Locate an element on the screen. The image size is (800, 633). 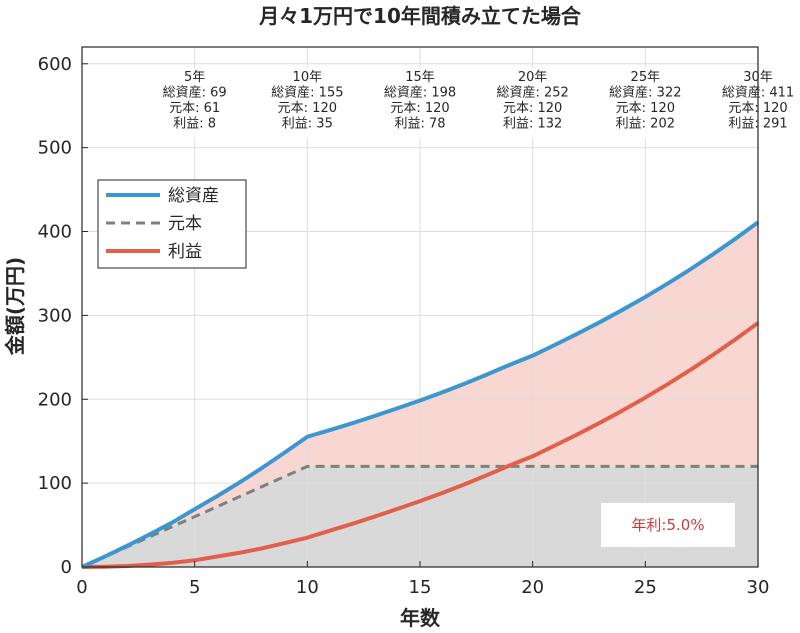
annotation-total: 総資産: 69 is located at coordinates (195, 93).